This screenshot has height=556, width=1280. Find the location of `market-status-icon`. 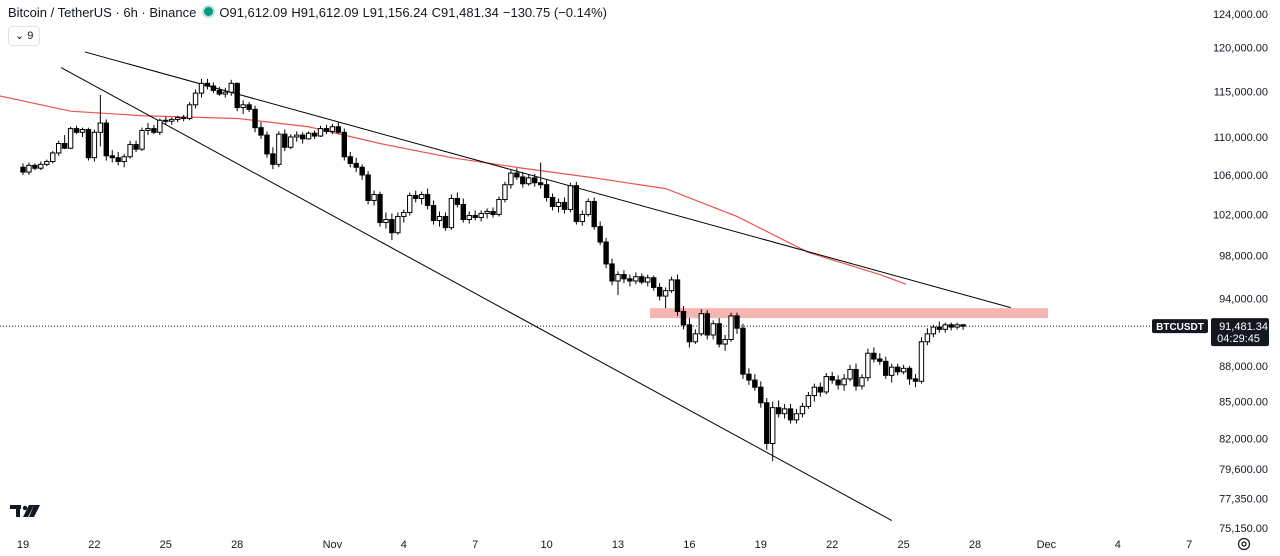

market-status-icon is located at coordinates (209, 11).